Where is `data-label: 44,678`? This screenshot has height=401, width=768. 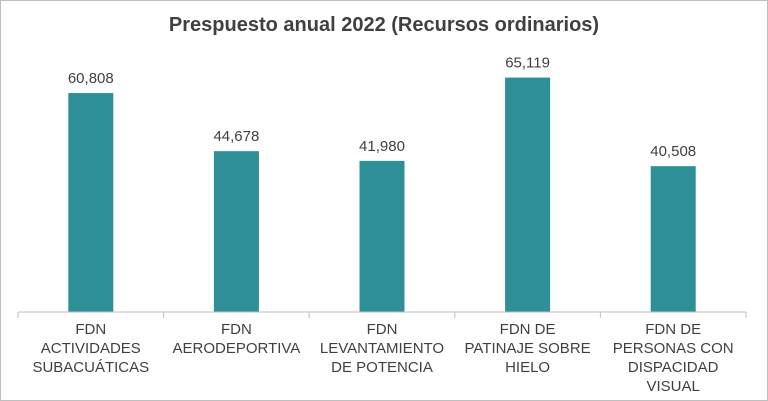
data-label: 44,678 is located at coordinates (236, 136).